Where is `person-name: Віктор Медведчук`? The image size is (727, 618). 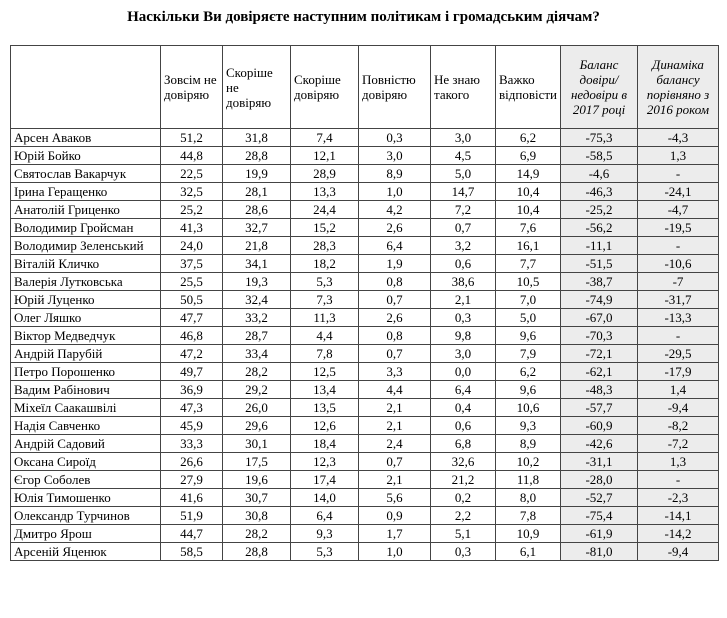 person-name: Віктор Медведчук is located at coordinates (85, 335).